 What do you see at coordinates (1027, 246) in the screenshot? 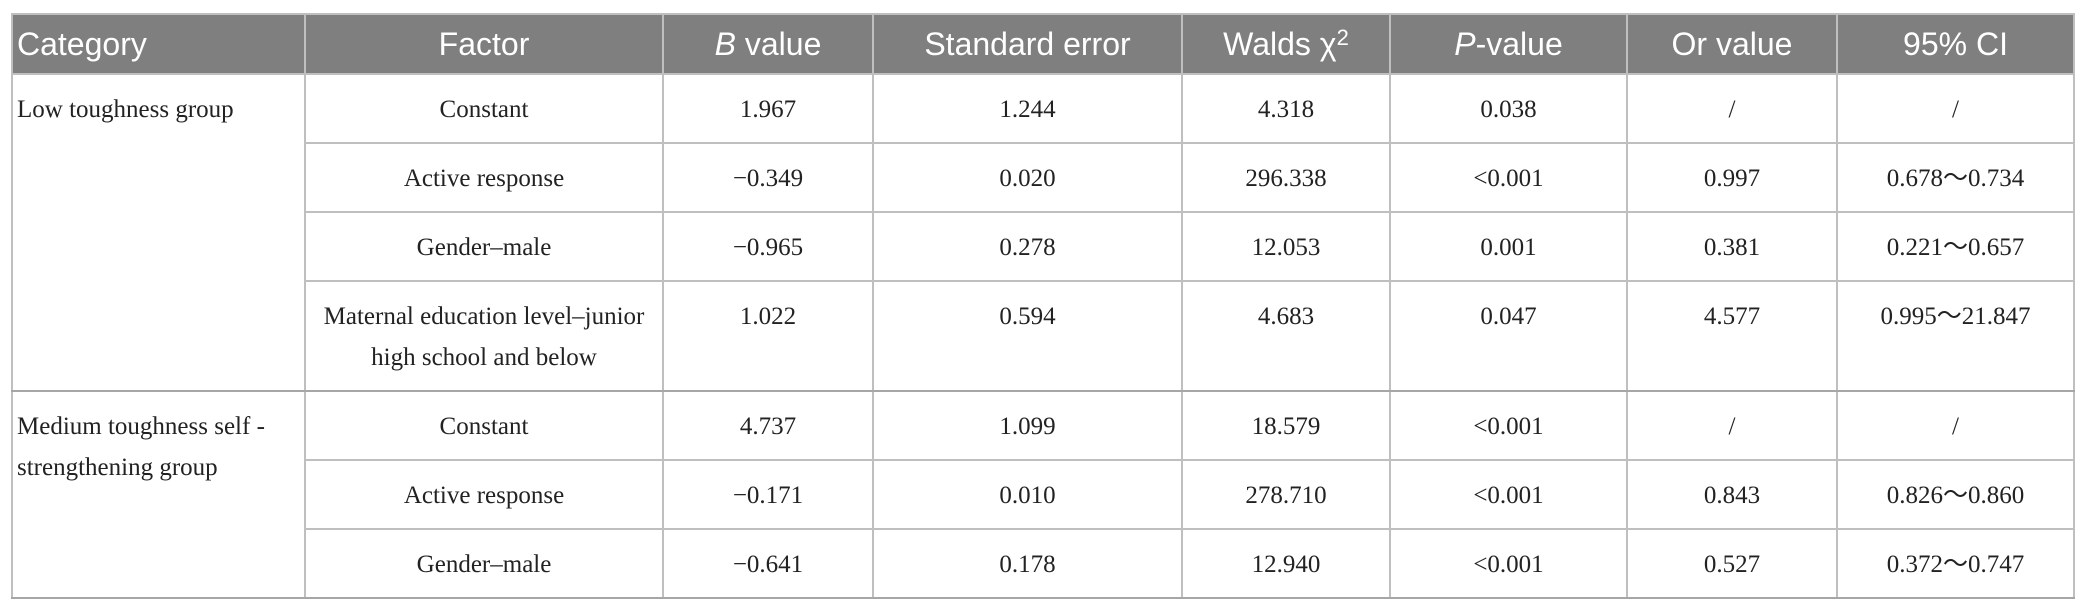
I see `value-cell: 0.278` at bounding box center [1027, 246].